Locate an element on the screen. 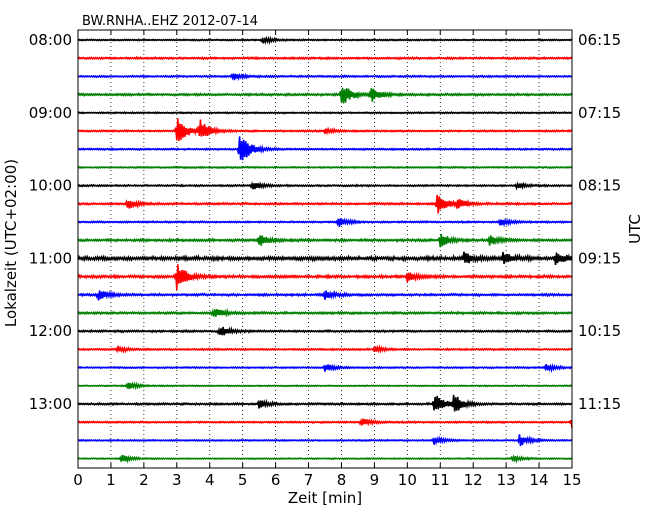  x-tick-label: 1 is located at coordinates (111, 480).